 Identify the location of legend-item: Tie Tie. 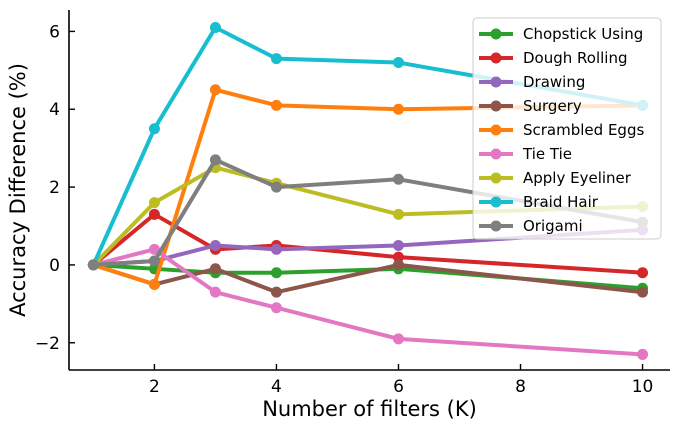
(525, 154).